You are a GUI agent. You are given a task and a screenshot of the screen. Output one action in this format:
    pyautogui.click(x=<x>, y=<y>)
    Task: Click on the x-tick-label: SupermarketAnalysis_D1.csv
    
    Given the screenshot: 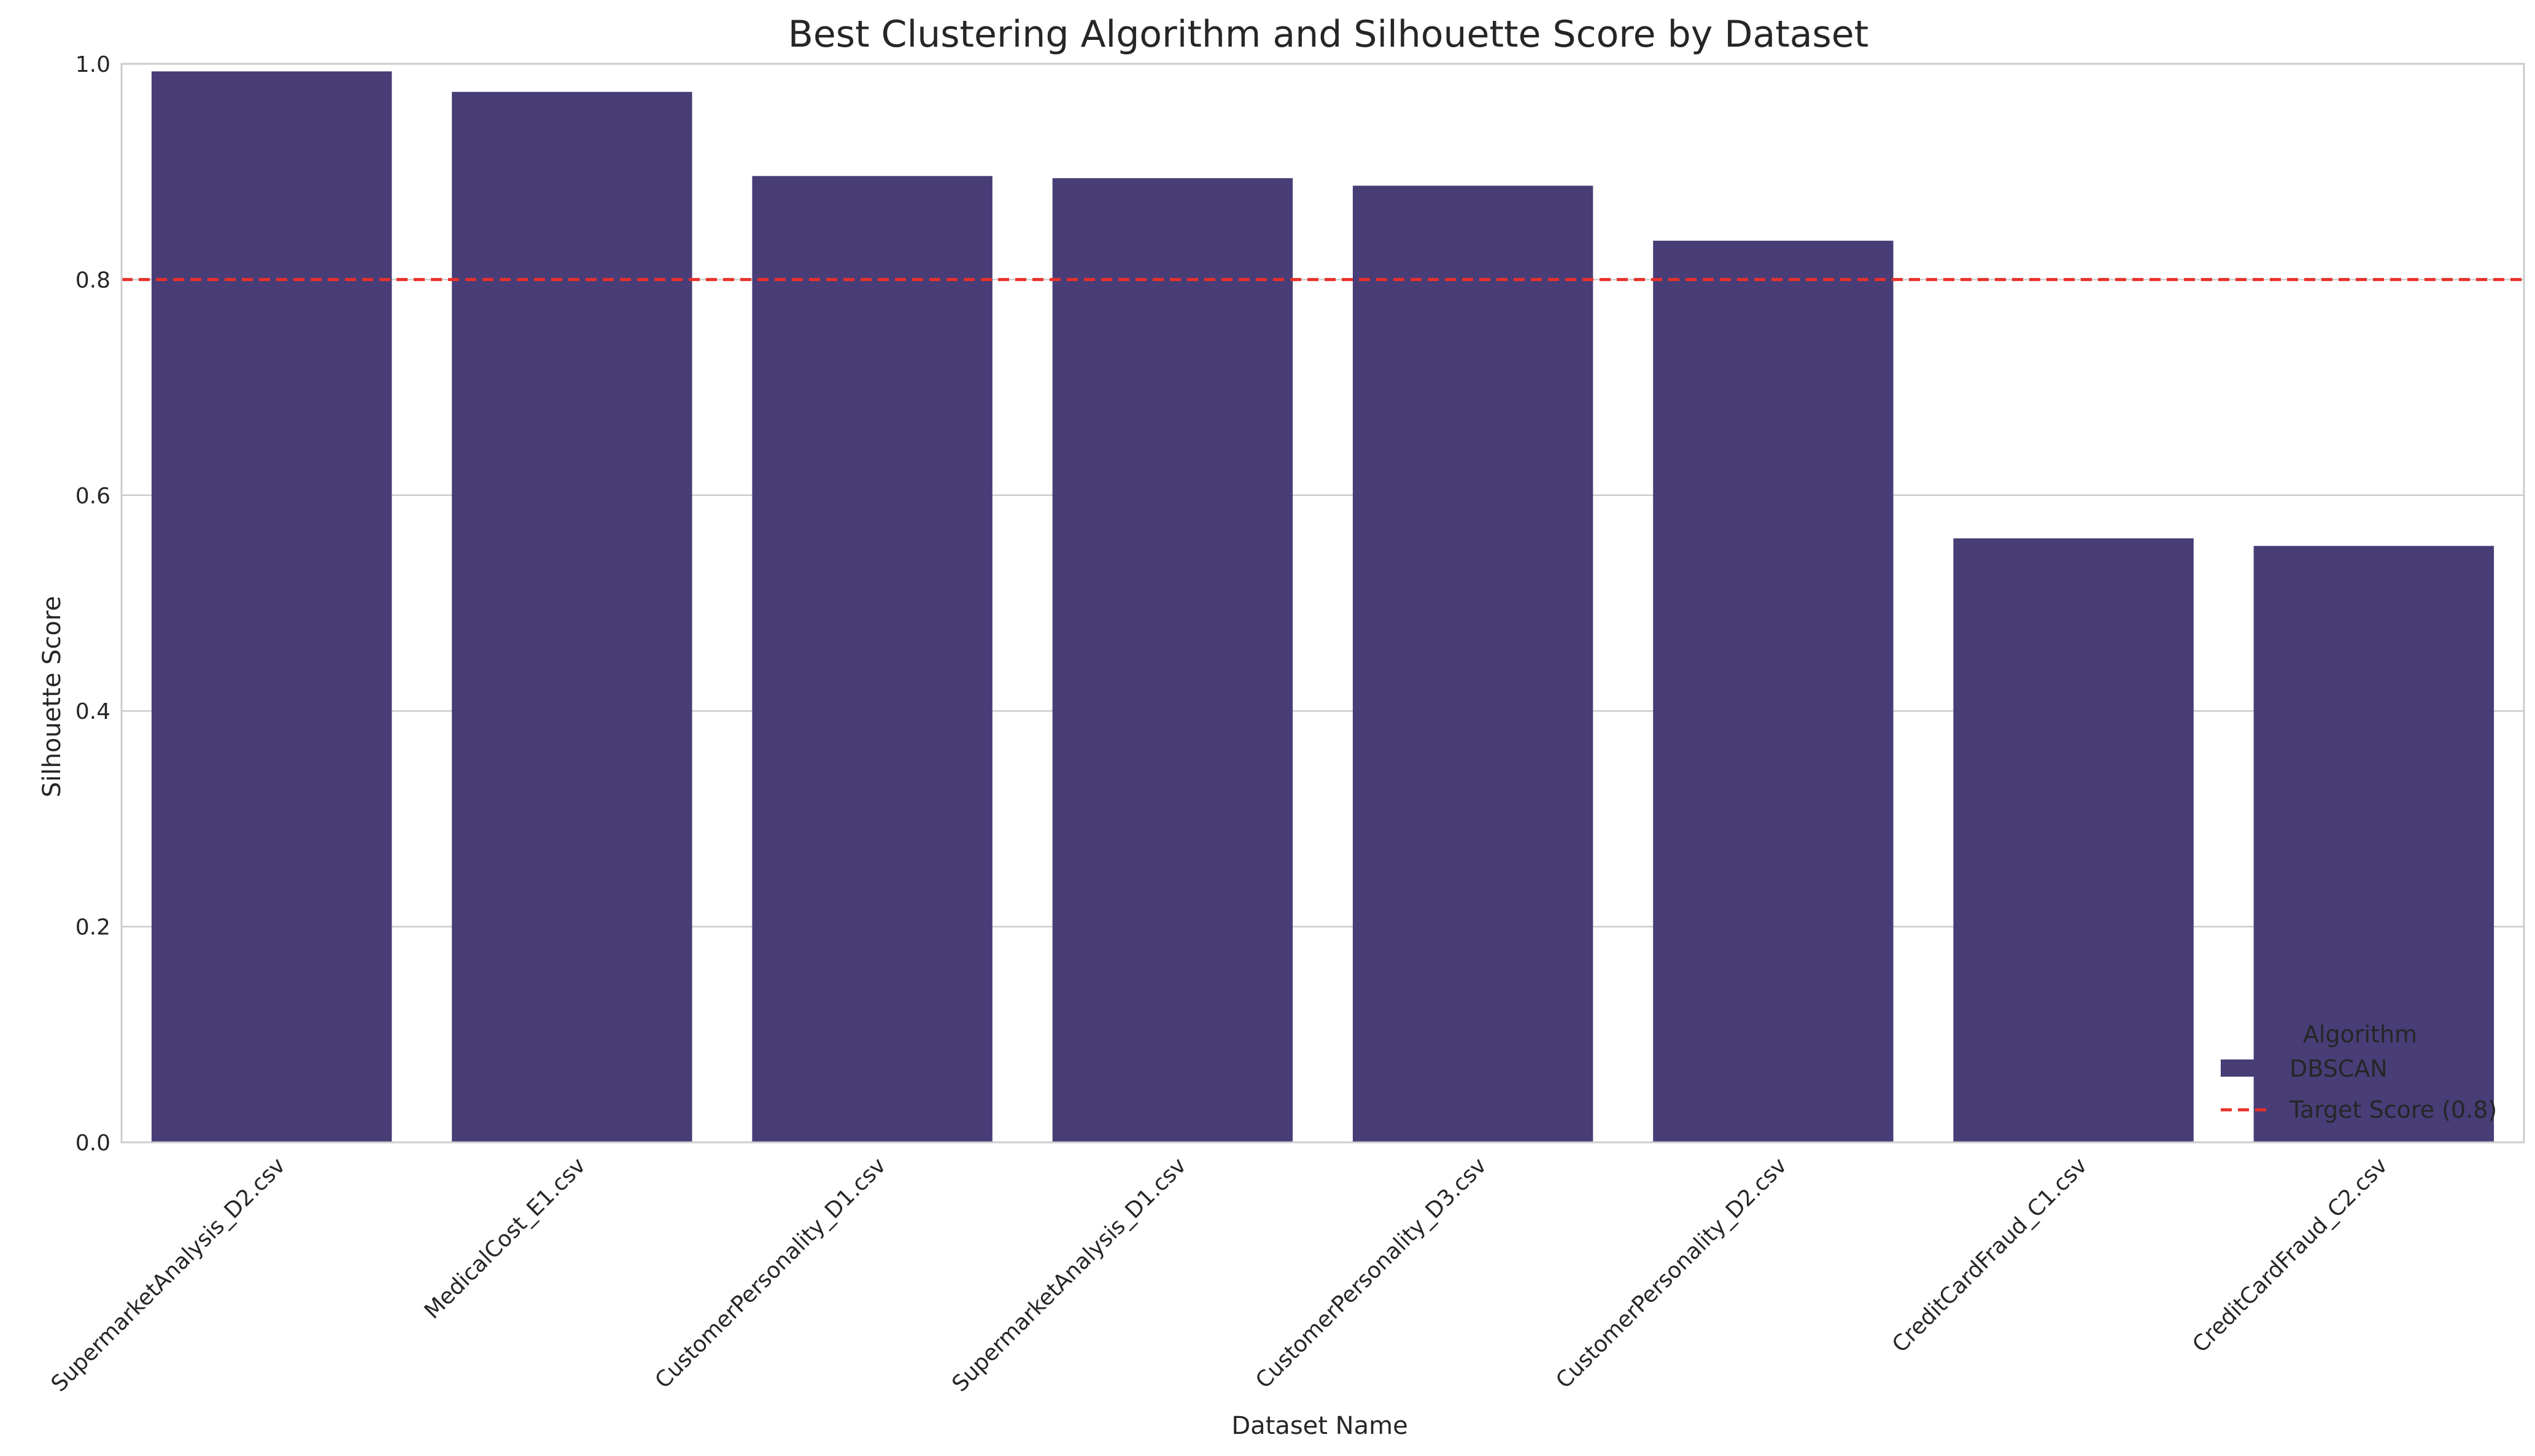 What is the action you would take?
    pyautogui.click(x=1069, y=1274)
    